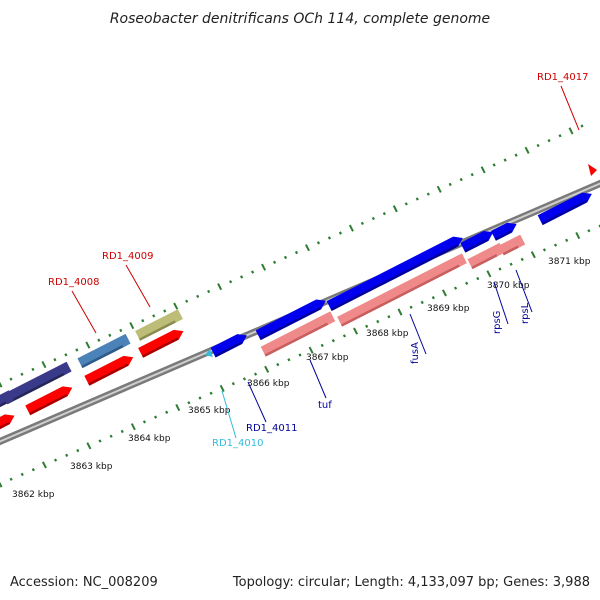  What do you see at coordinates (7, 424) in the screenshot?
I see `cds-reverse-4-body` at bounding box center [7, 424].